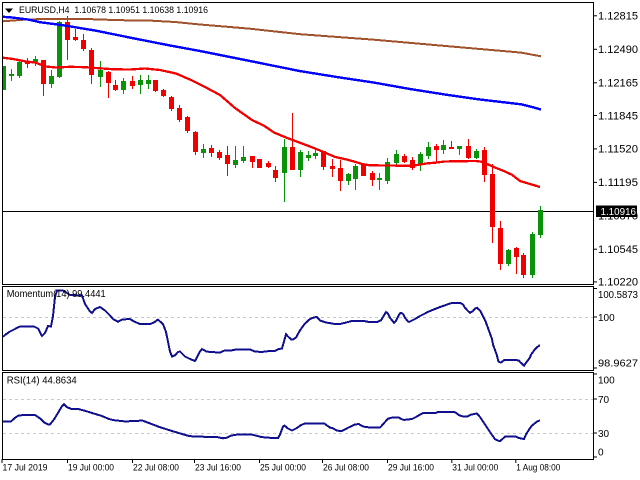 This screenshot has width=640, height=480. I want to click on svg-text: 30, so click(604, 434).